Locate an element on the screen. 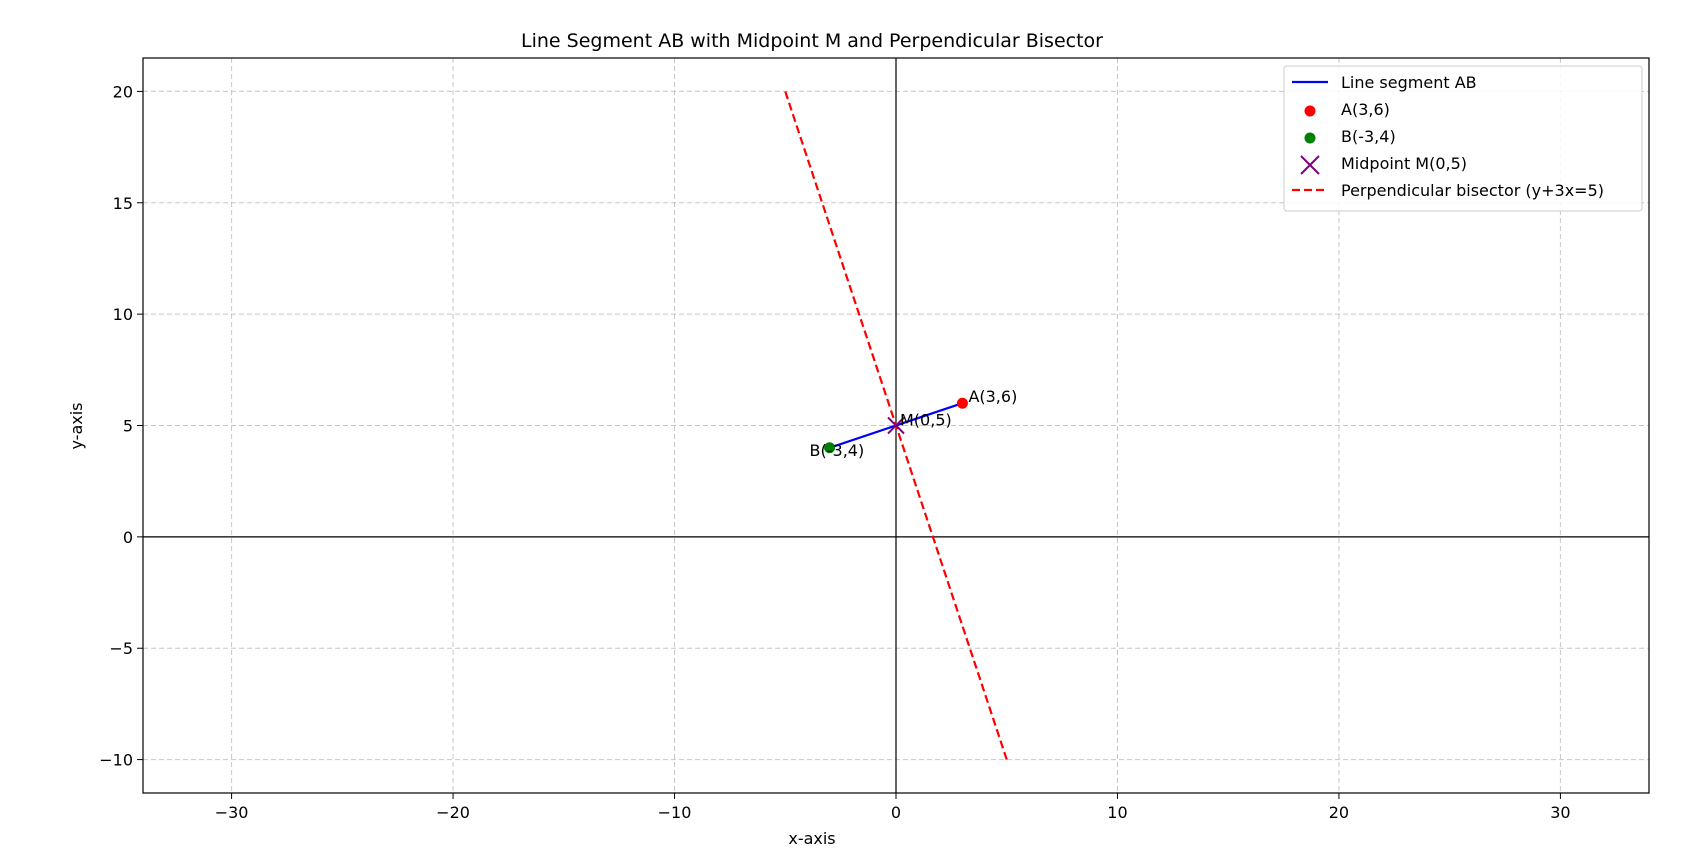 This screenshot has width=1708, height=867. x-tick-label: −30 is located at coordinates (232, 812).